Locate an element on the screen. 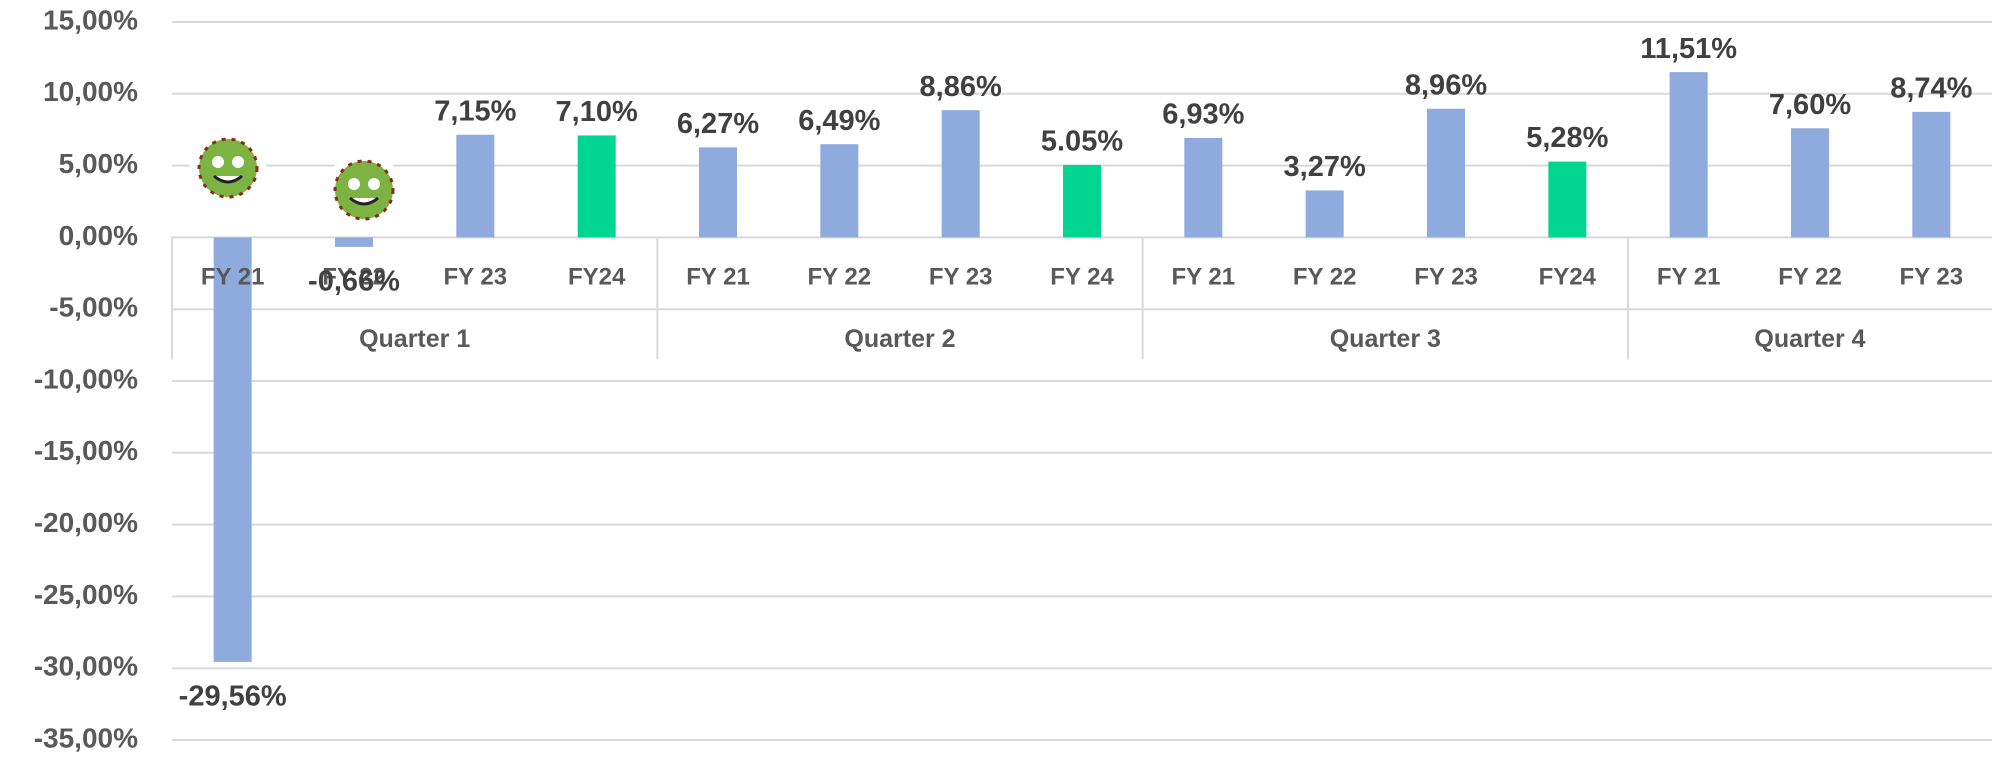 This screenshot has width=1992, height=760. group-label: Quarter 4 is located at coordinates (1809, 339).